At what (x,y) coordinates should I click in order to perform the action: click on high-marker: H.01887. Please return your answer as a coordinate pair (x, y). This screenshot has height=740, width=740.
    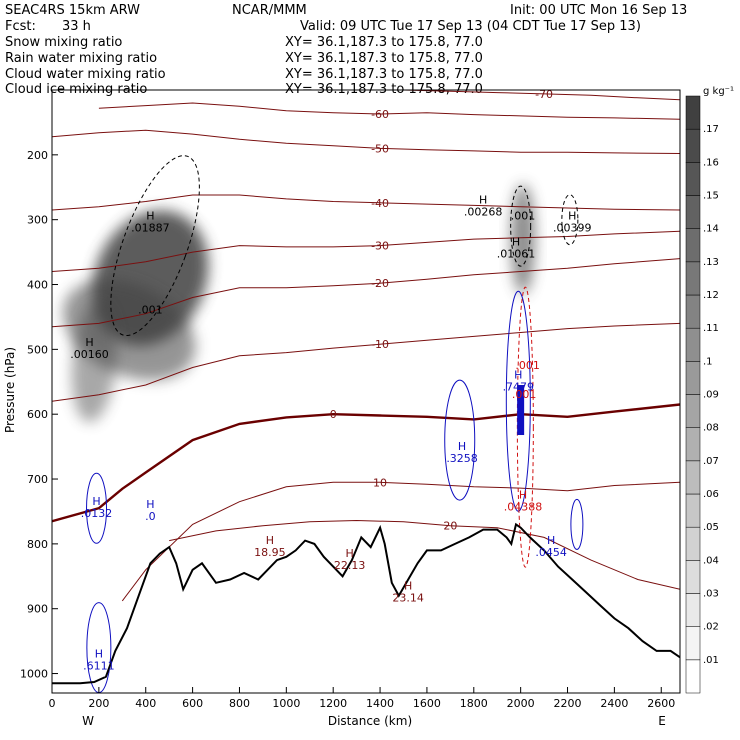
    Looking at the image, I should click on (150, 222).